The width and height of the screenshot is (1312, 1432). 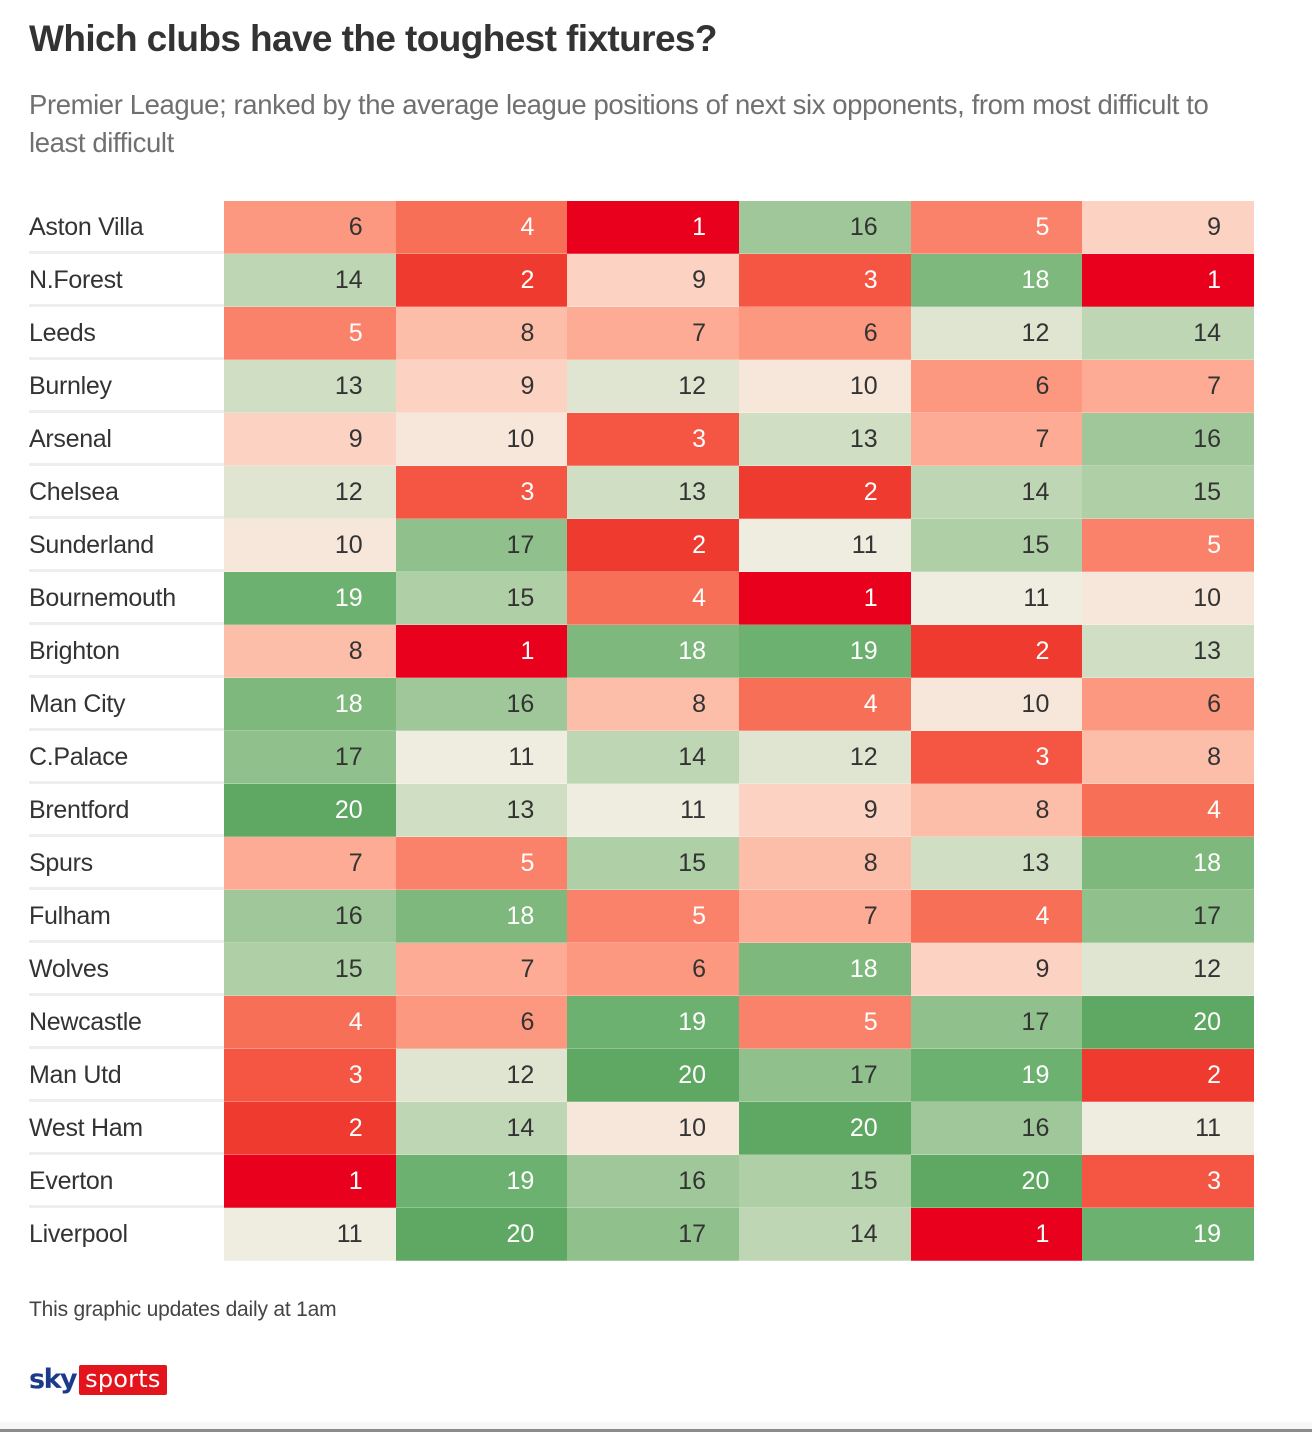 I want to click on heatmap-row: Fulham 16 18 5 7 4 17, so click(x=642, y=916).